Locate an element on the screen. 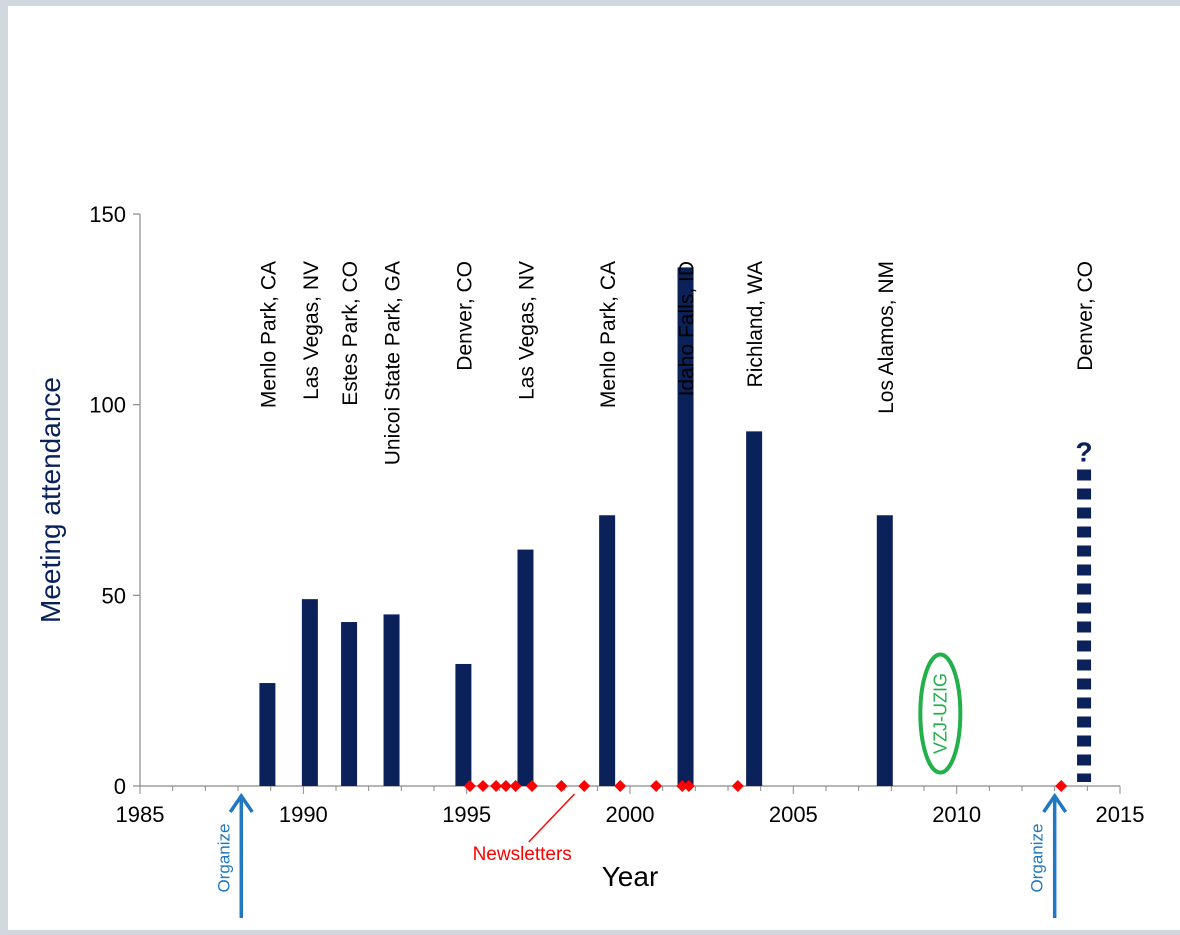 Image resolution: width=1180 pixels, height=935 pixels. location-label: Estes Park, CO is located at coordinates (350, 333).